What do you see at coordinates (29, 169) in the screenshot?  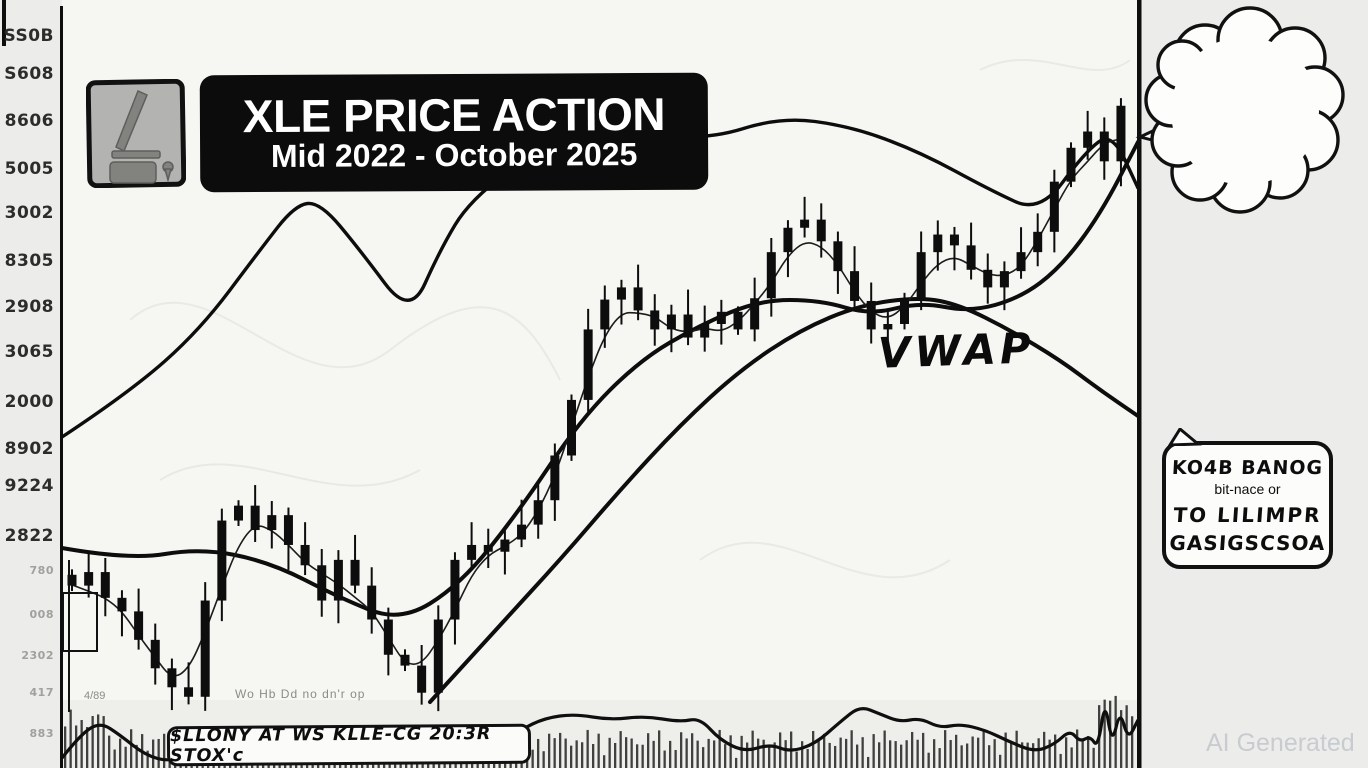 I see `price-axis-label: 5005` at bounding box center [29, 169].